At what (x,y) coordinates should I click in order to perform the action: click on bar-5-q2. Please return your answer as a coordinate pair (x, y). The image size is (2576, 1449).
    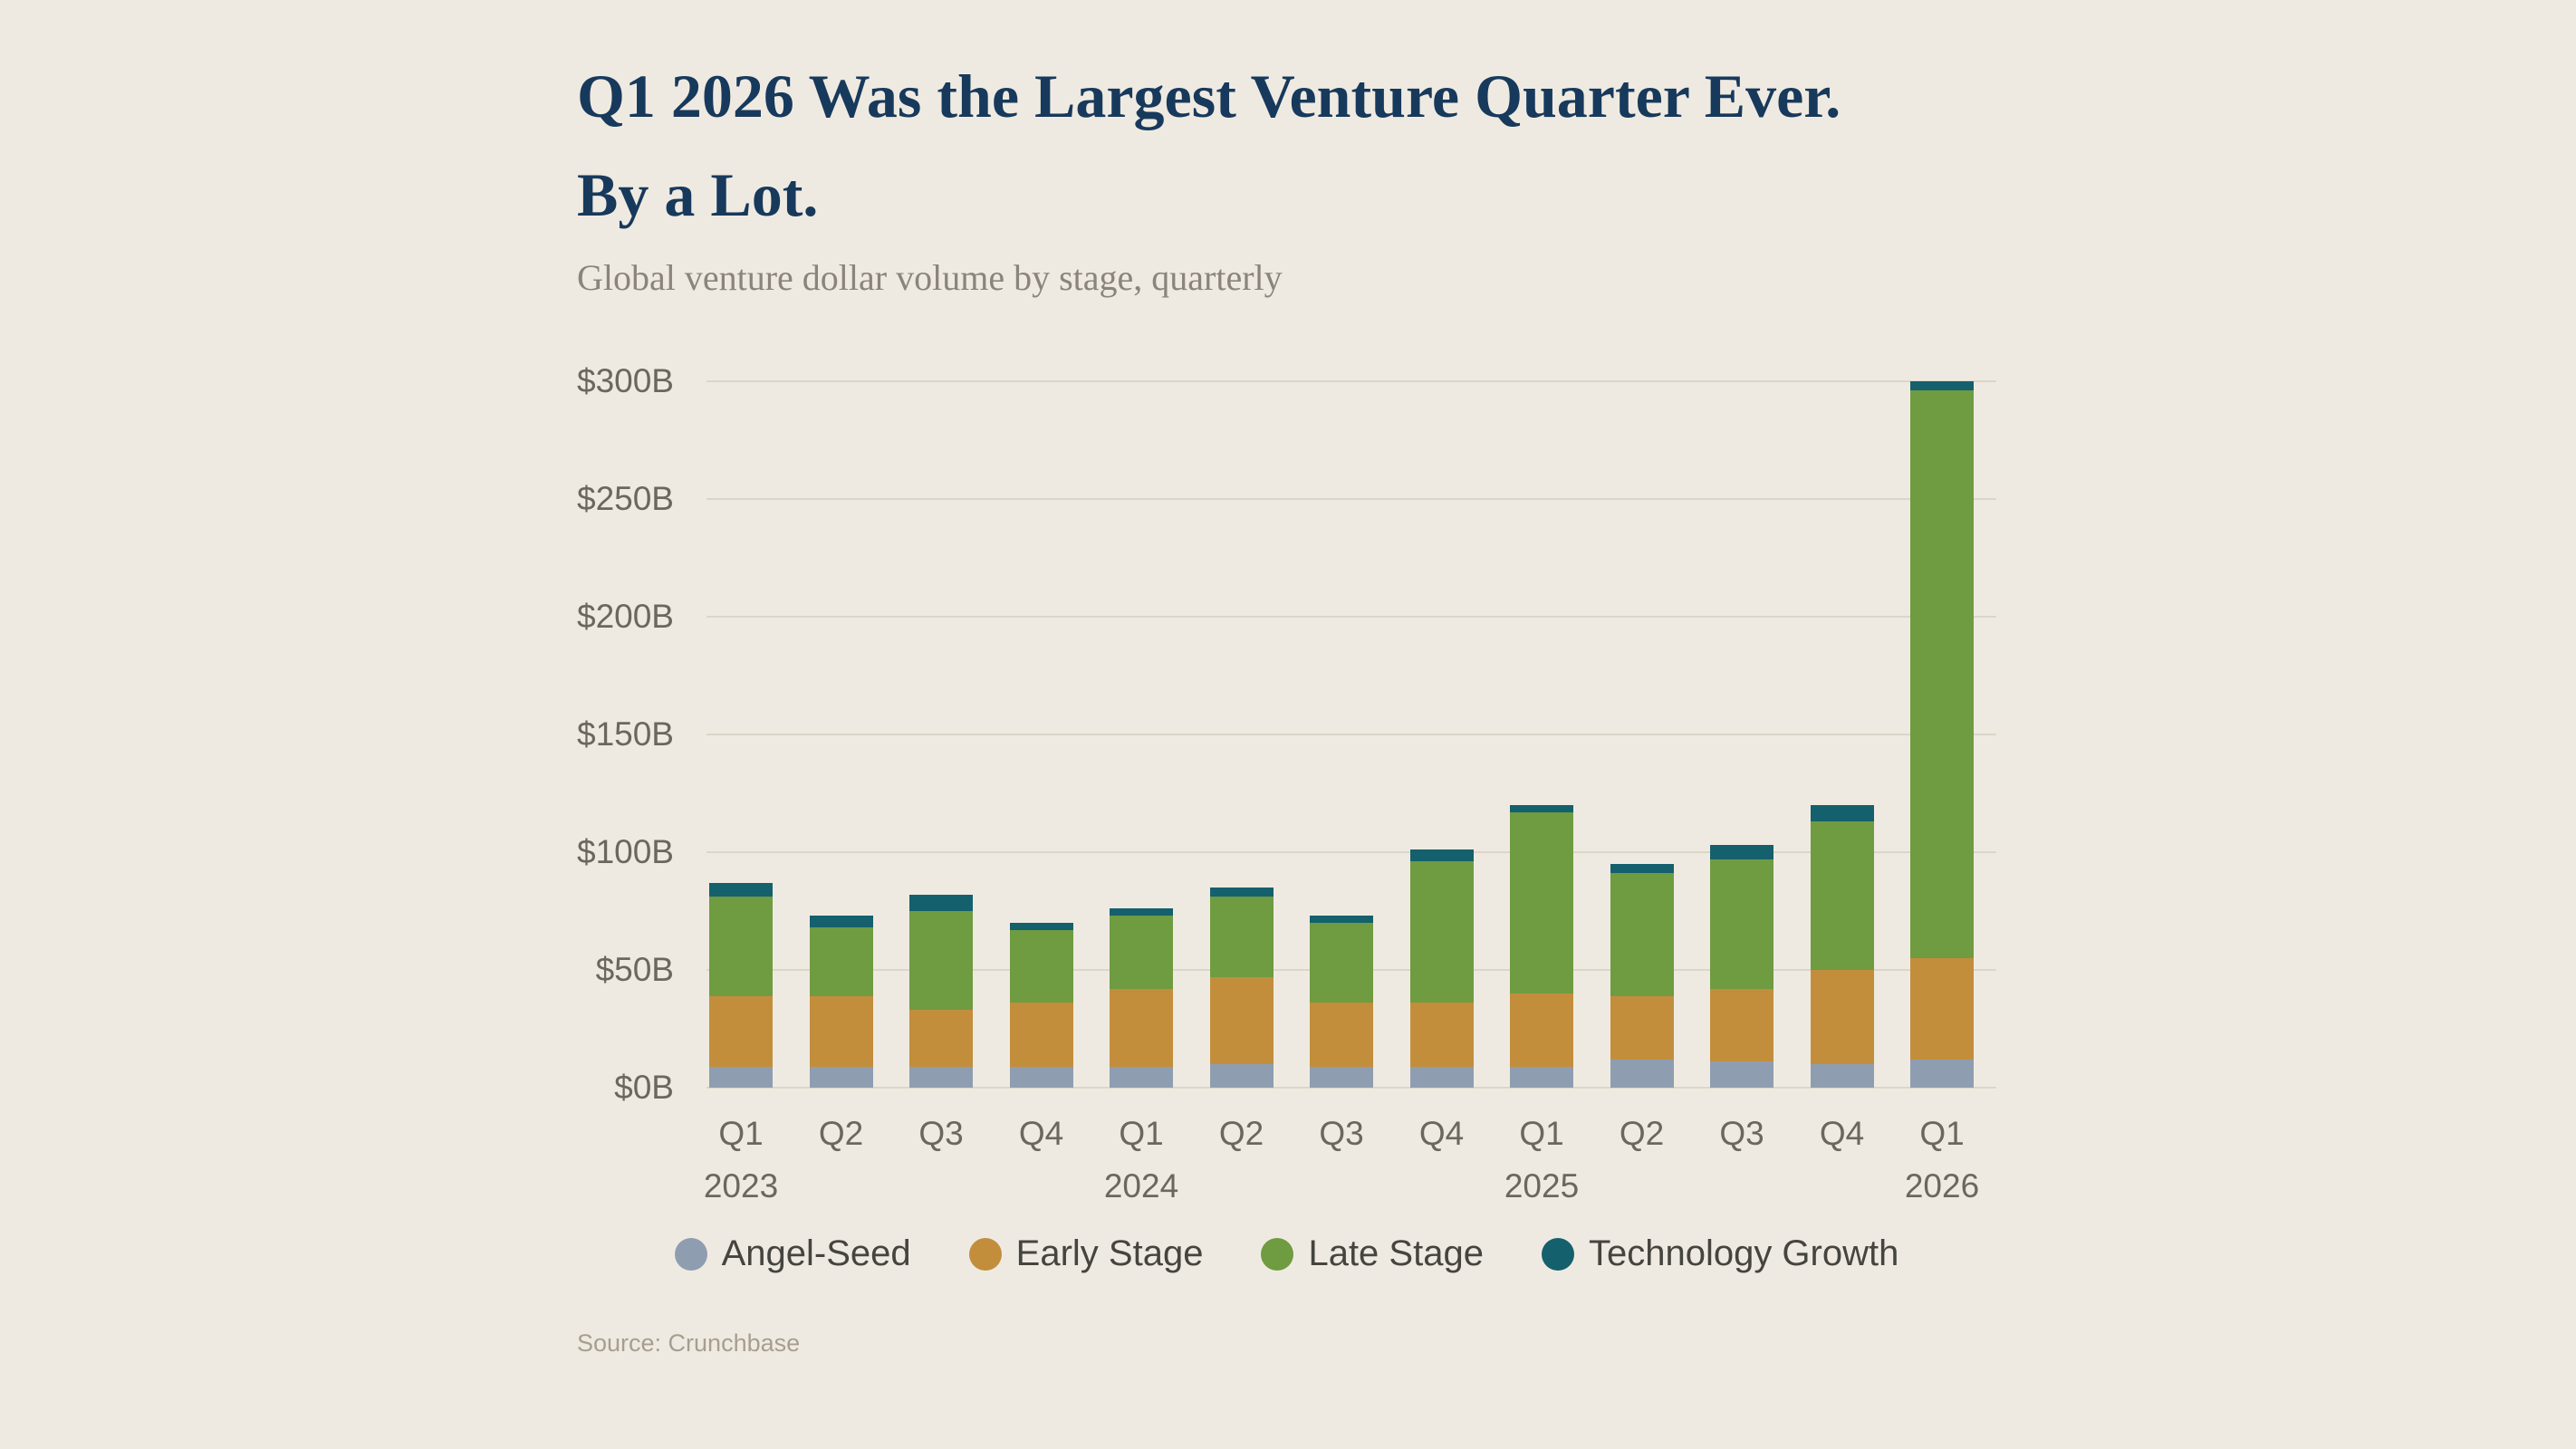
    Looking at the image, I should click on (1241, 988).